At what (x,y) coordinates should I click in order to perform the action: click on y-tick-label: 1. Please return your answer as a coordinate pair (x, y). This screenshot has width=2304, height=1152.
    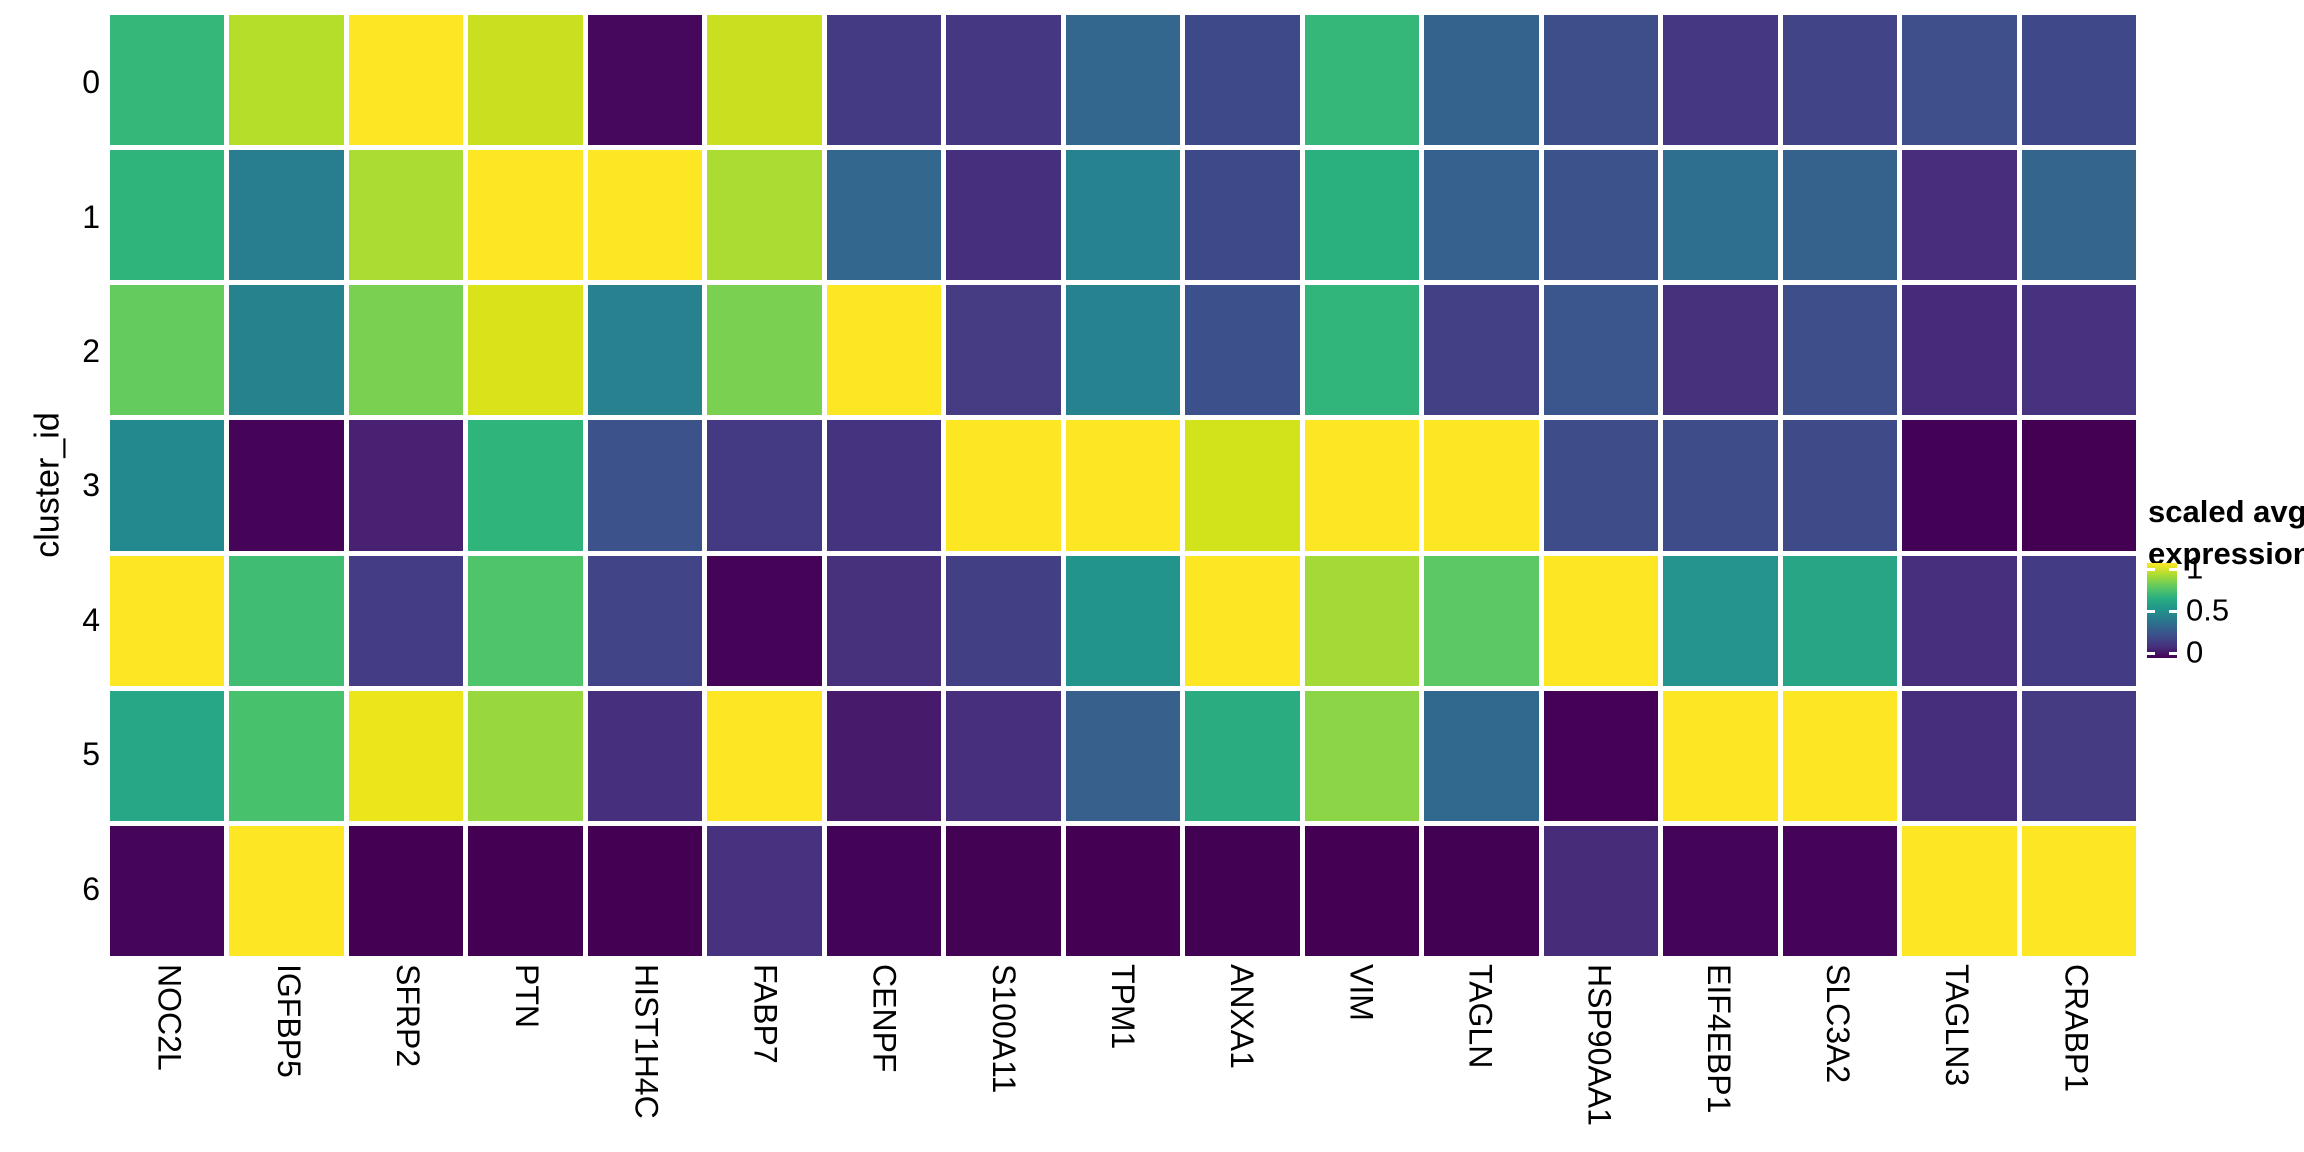
    Looking at the image, I should click on (91, 216).